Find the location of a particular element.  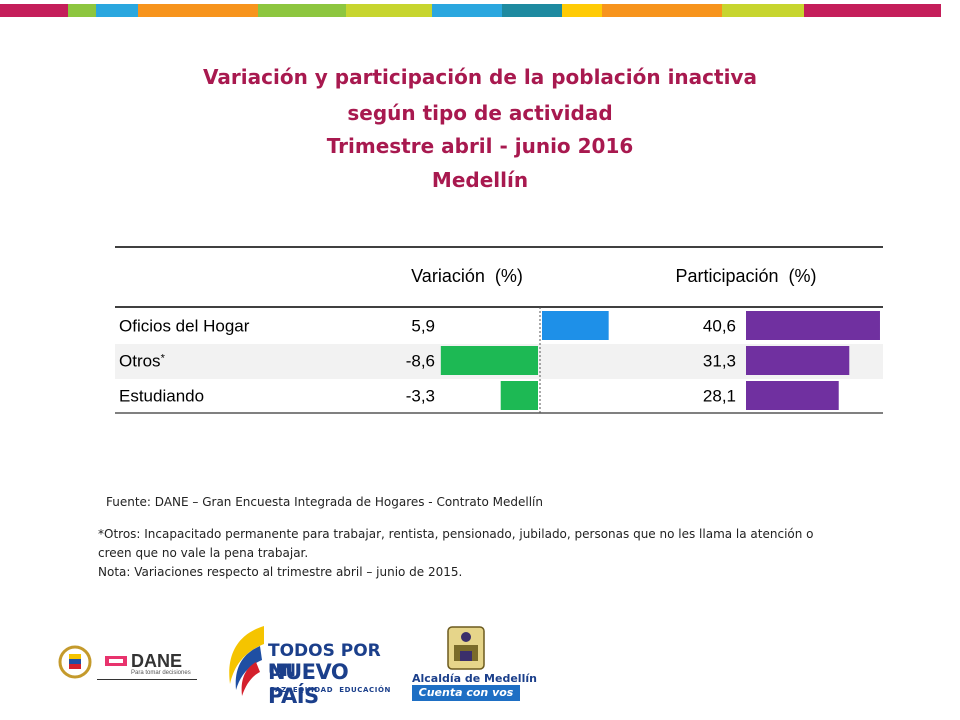

gov-logo-line-1: TODOS POR UN is located at coordinates (324, 661).